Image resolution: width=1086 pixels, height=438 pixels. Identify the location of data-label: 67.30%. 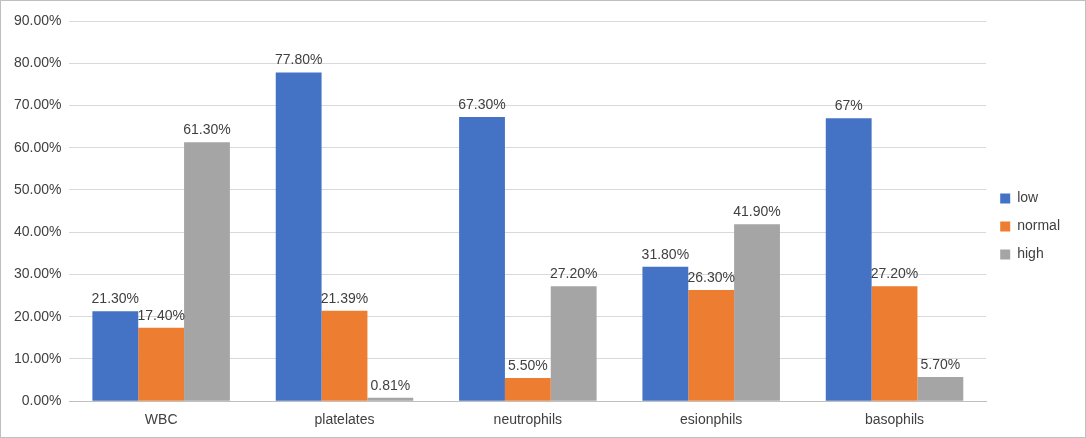
(482, 103).